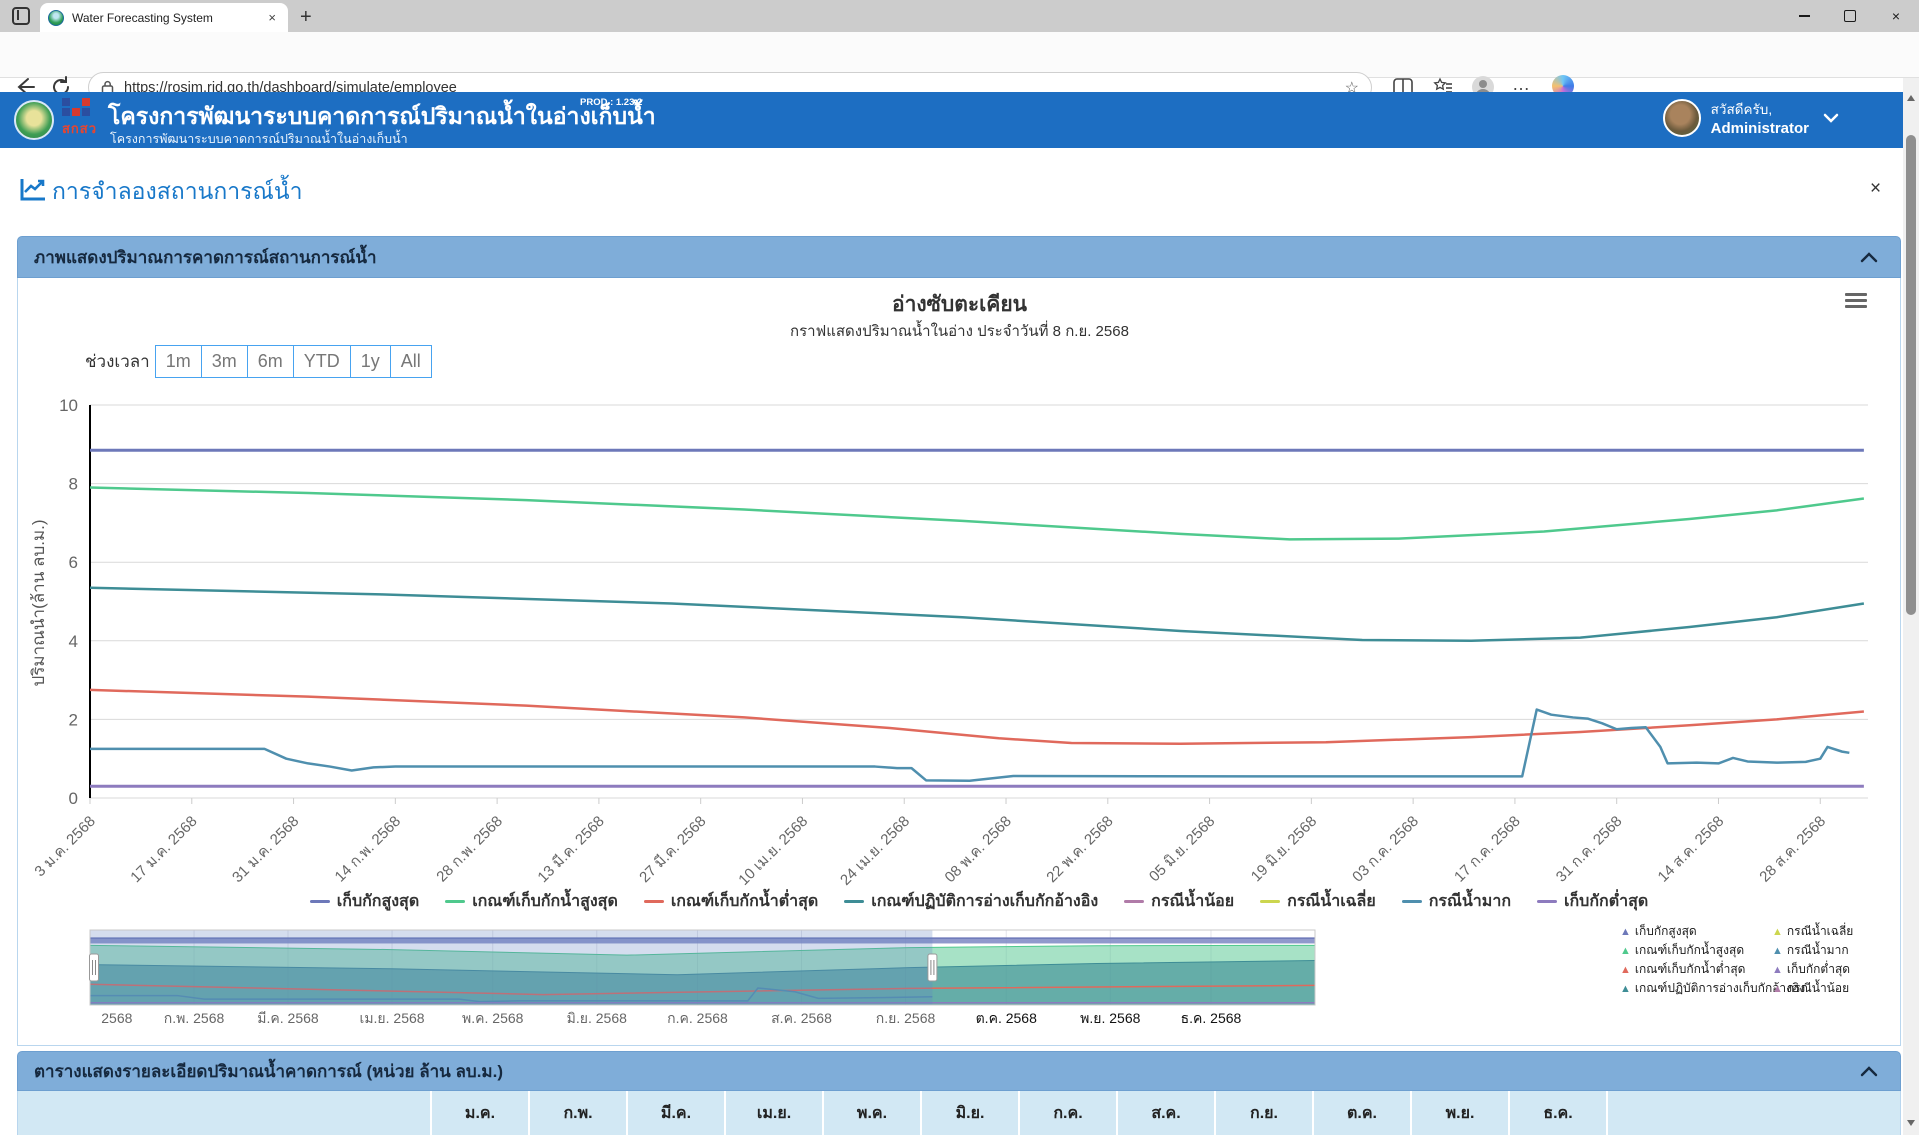 The width and height of the screenshot is (1919, 1135). I want to click on svg-text: ก.ค. 2568, so click(697, 1018).